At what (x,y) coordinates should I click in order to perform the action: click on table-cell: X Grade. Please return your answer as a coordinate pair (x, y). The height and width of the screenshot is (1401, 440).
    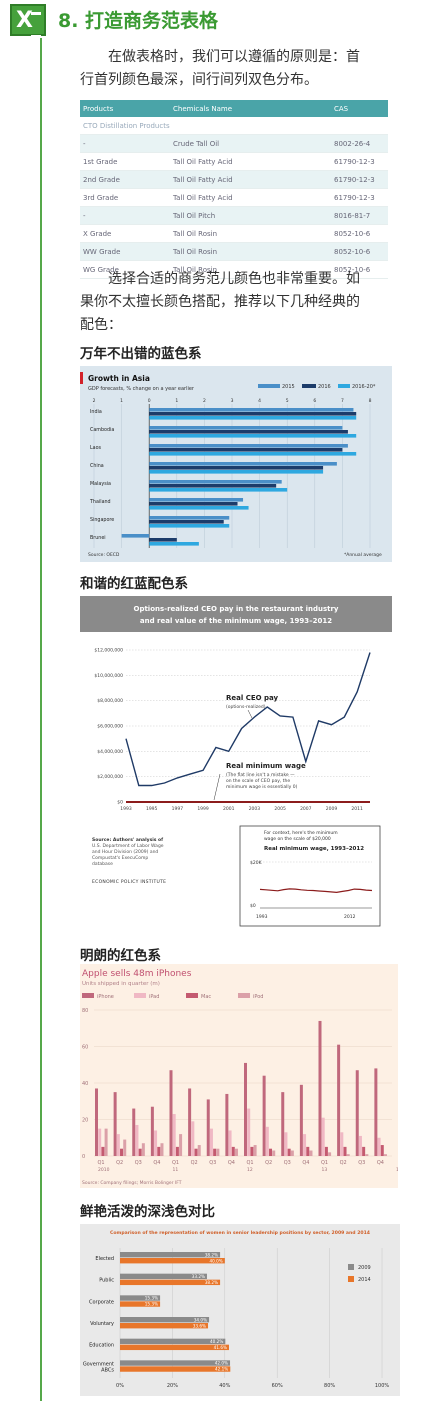
    Looking at the image, I should click on (125, 233).